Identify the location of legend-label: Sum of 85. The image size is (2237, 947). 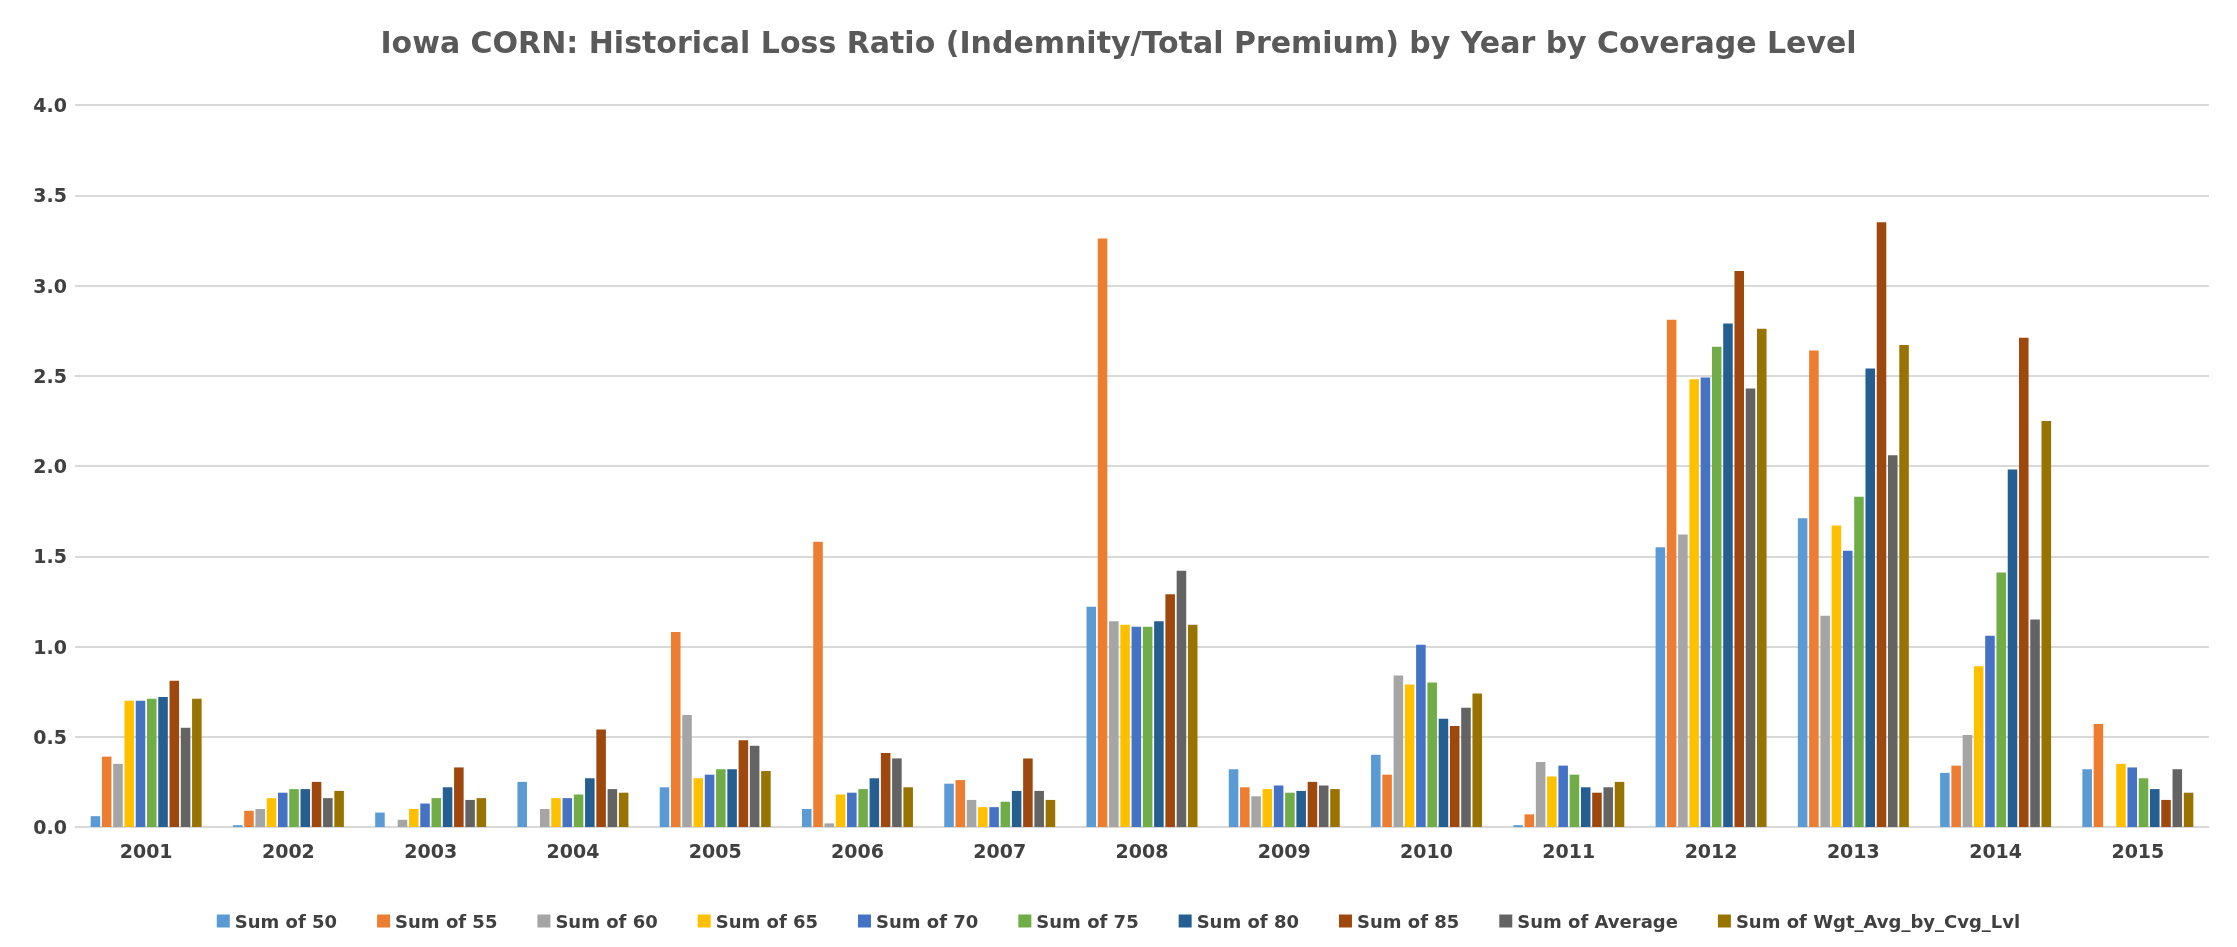
(1408, 921).